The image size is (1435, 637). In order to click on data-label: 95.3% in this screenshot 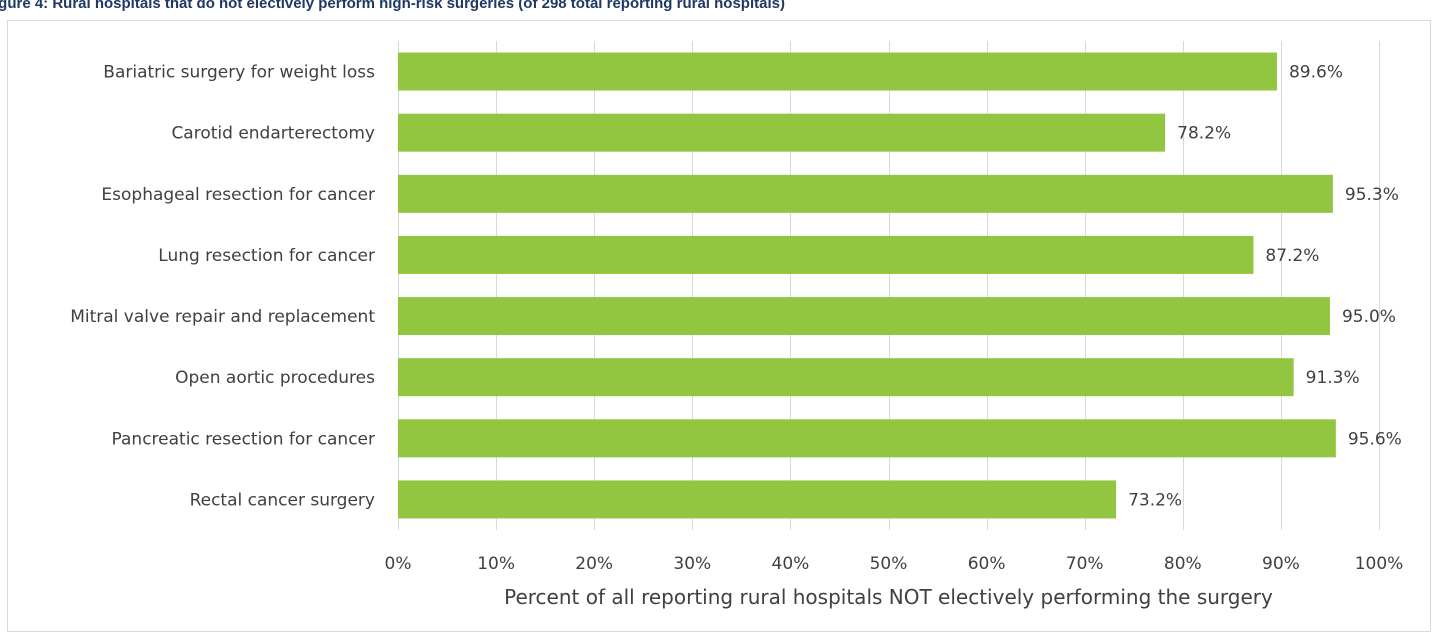, I will do `click(1372, 195)`.